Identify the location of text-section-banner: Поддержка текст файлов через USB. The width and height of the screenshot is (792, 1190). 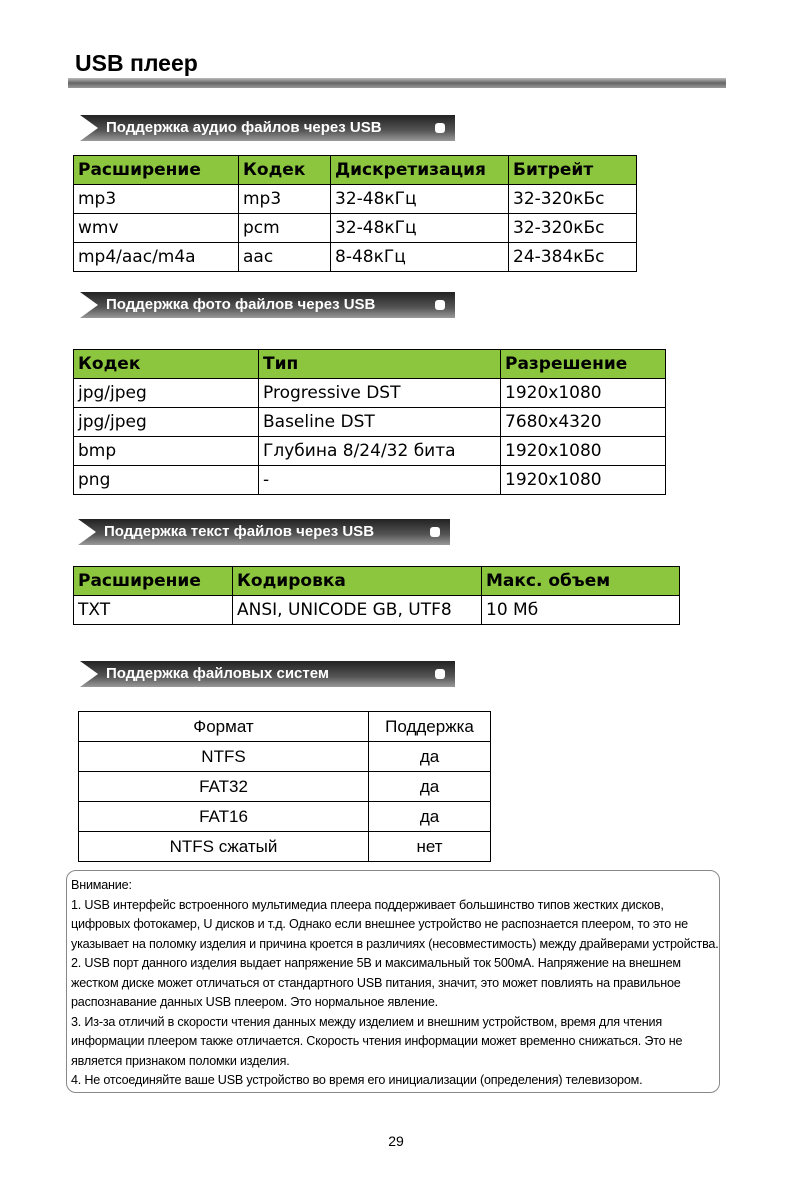
(264, 532).